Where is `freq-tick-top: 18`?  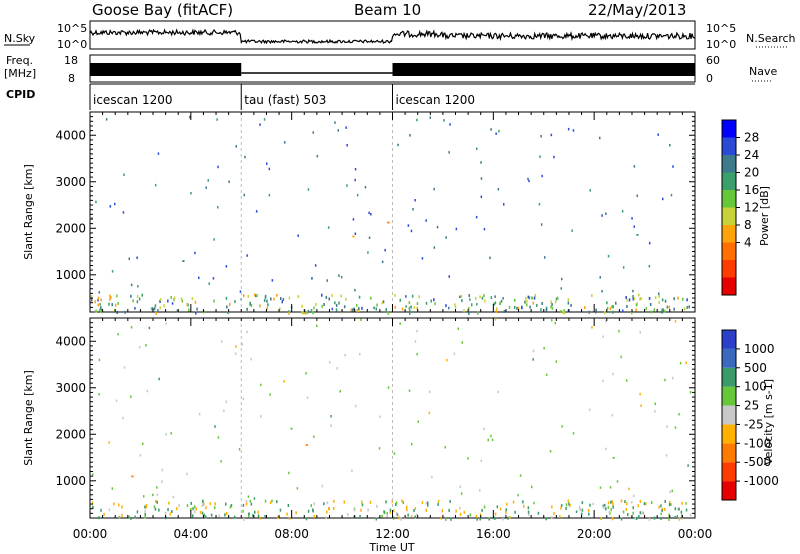 freq-tick-top: 18 is located at coordinates (71, 60).